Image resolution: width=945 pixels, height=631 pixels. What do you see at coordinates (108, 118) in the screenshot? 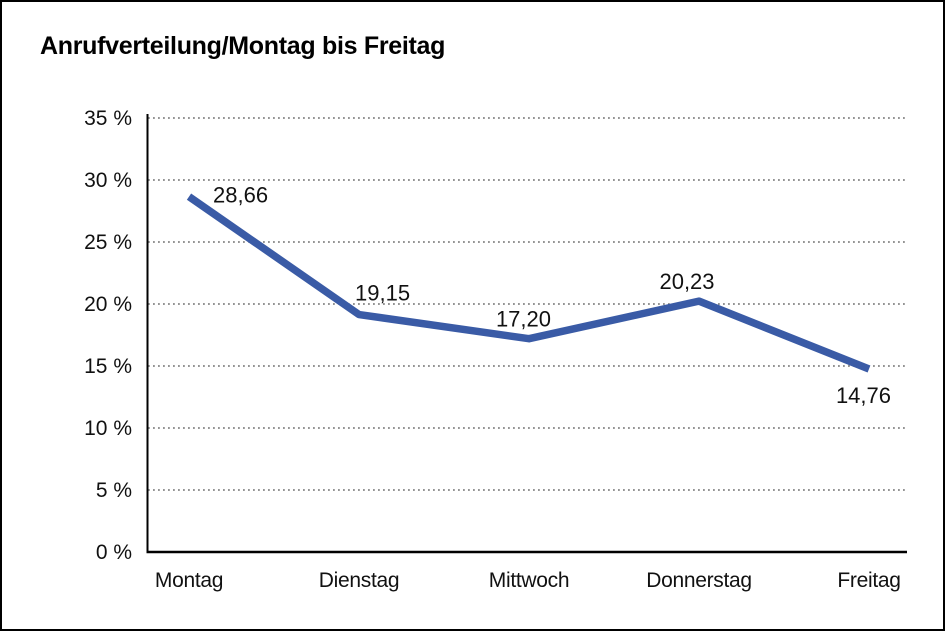
I see `y-tick-label: 35 %` at bounding box center [108, 118].